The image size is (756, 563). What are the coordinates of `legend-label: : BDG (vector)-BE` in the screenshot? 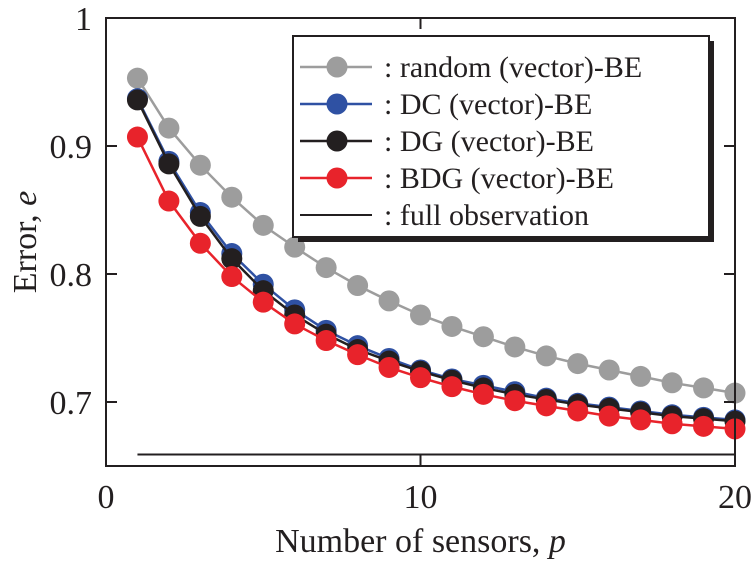 It's located at (499, 178).